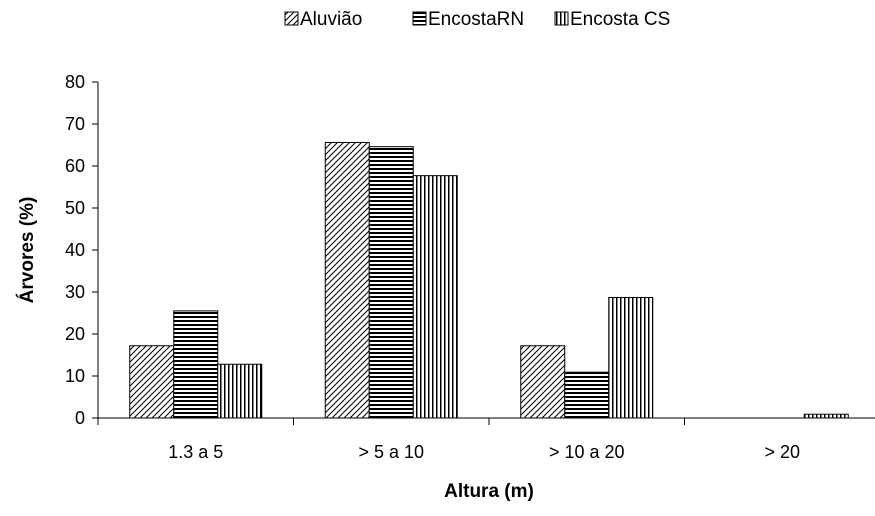  Describe the element at coordinates (291, 18) in the screenshot. I see `legend-swatch-diagonal` at that location.